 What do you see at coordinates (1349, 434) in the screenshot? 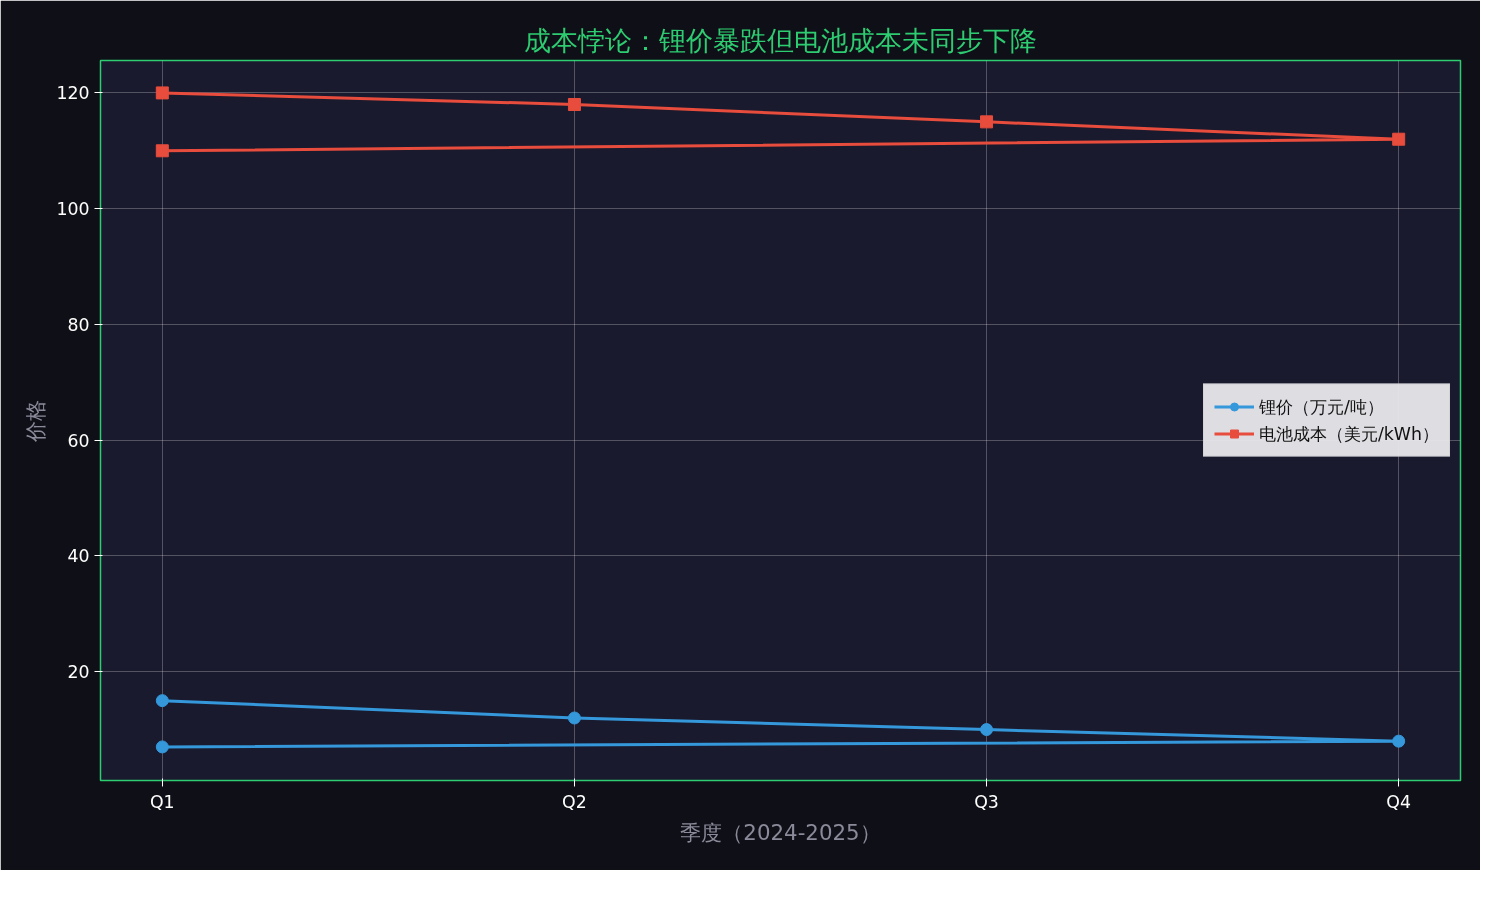
I see `legend-label: 电池成本（美元/kWh）` at bounding box center [1349, 434].